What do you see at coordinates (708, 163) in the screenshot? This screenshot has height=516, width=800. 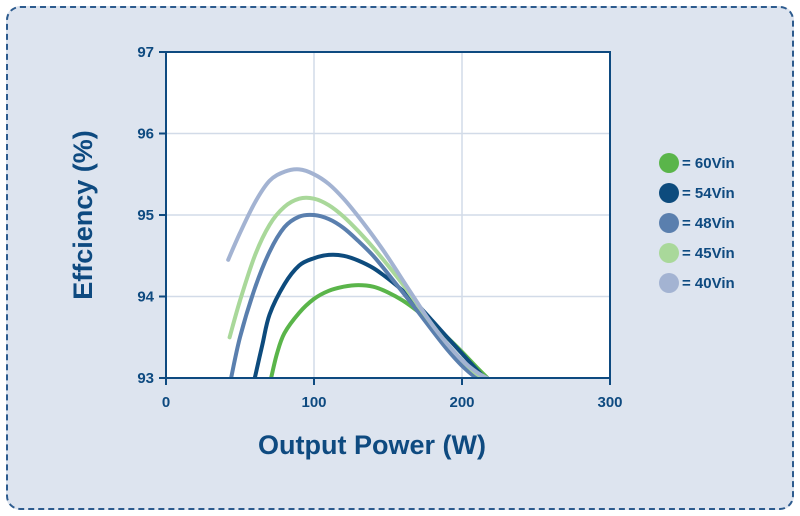 I see `legend-label-60vin: = 60Vin` at bounding box center [708, 163].